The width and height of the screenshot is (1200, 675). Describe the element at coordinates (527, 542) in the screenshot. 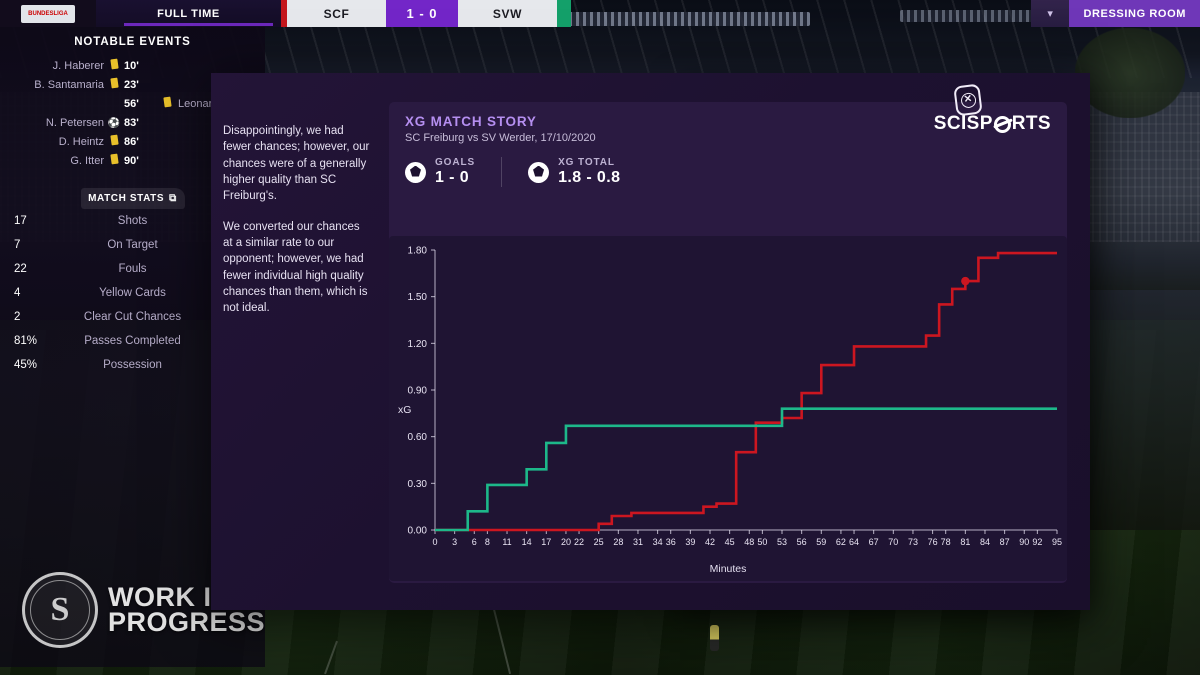

I see `x-tick-label: 14` at that location.